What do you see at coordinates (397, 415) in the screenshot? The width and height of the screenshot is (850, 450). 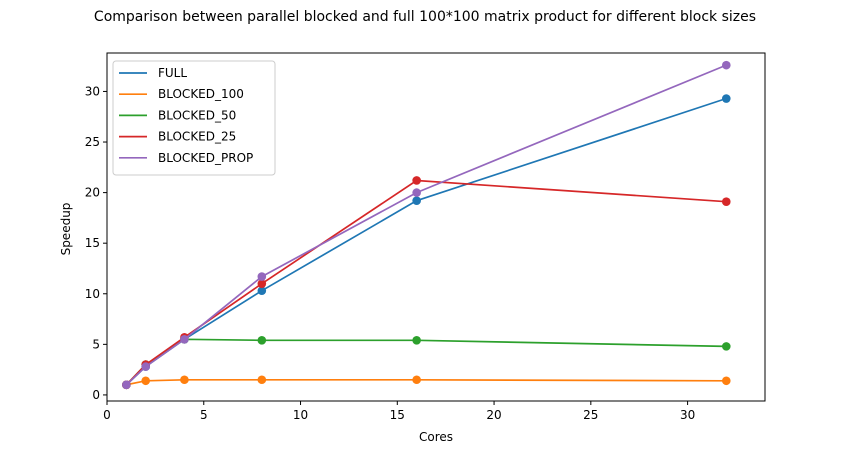 I see `x-tick-label: 15` at bounding box center [397, 415].